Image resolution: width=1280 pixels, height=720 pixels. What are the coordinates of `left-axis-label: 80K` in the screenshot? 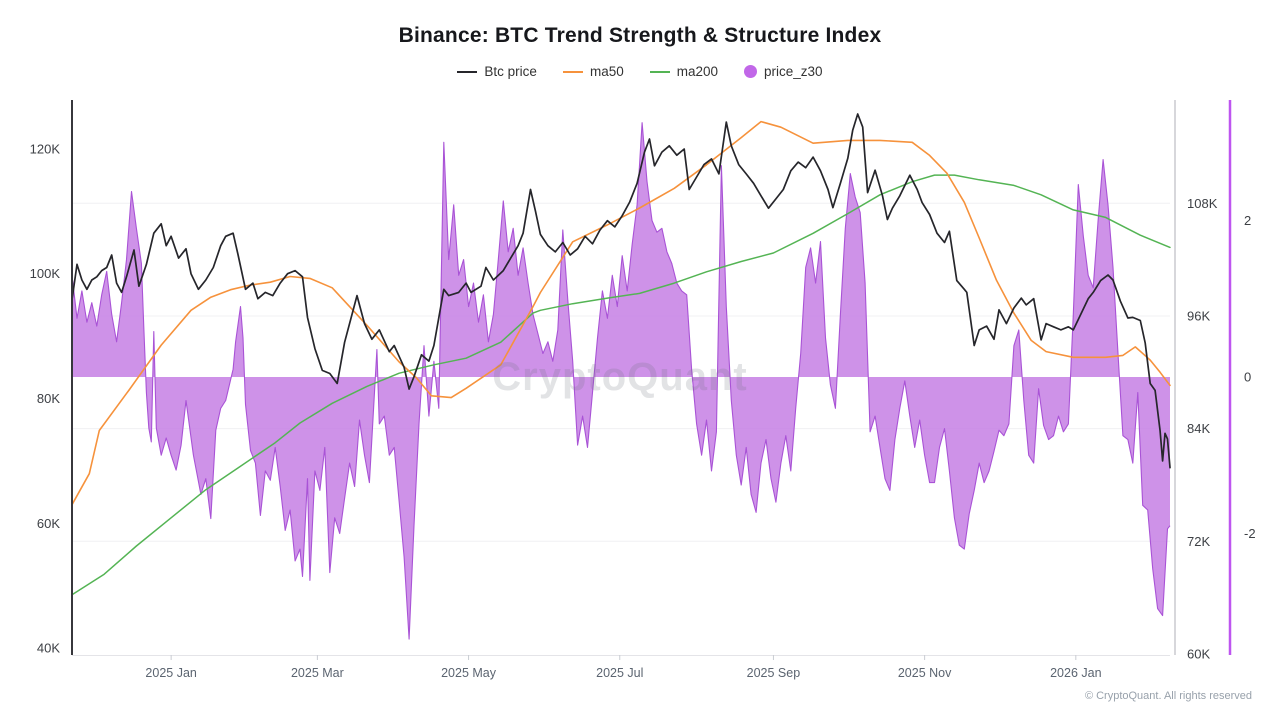 It's located at (48, 398).